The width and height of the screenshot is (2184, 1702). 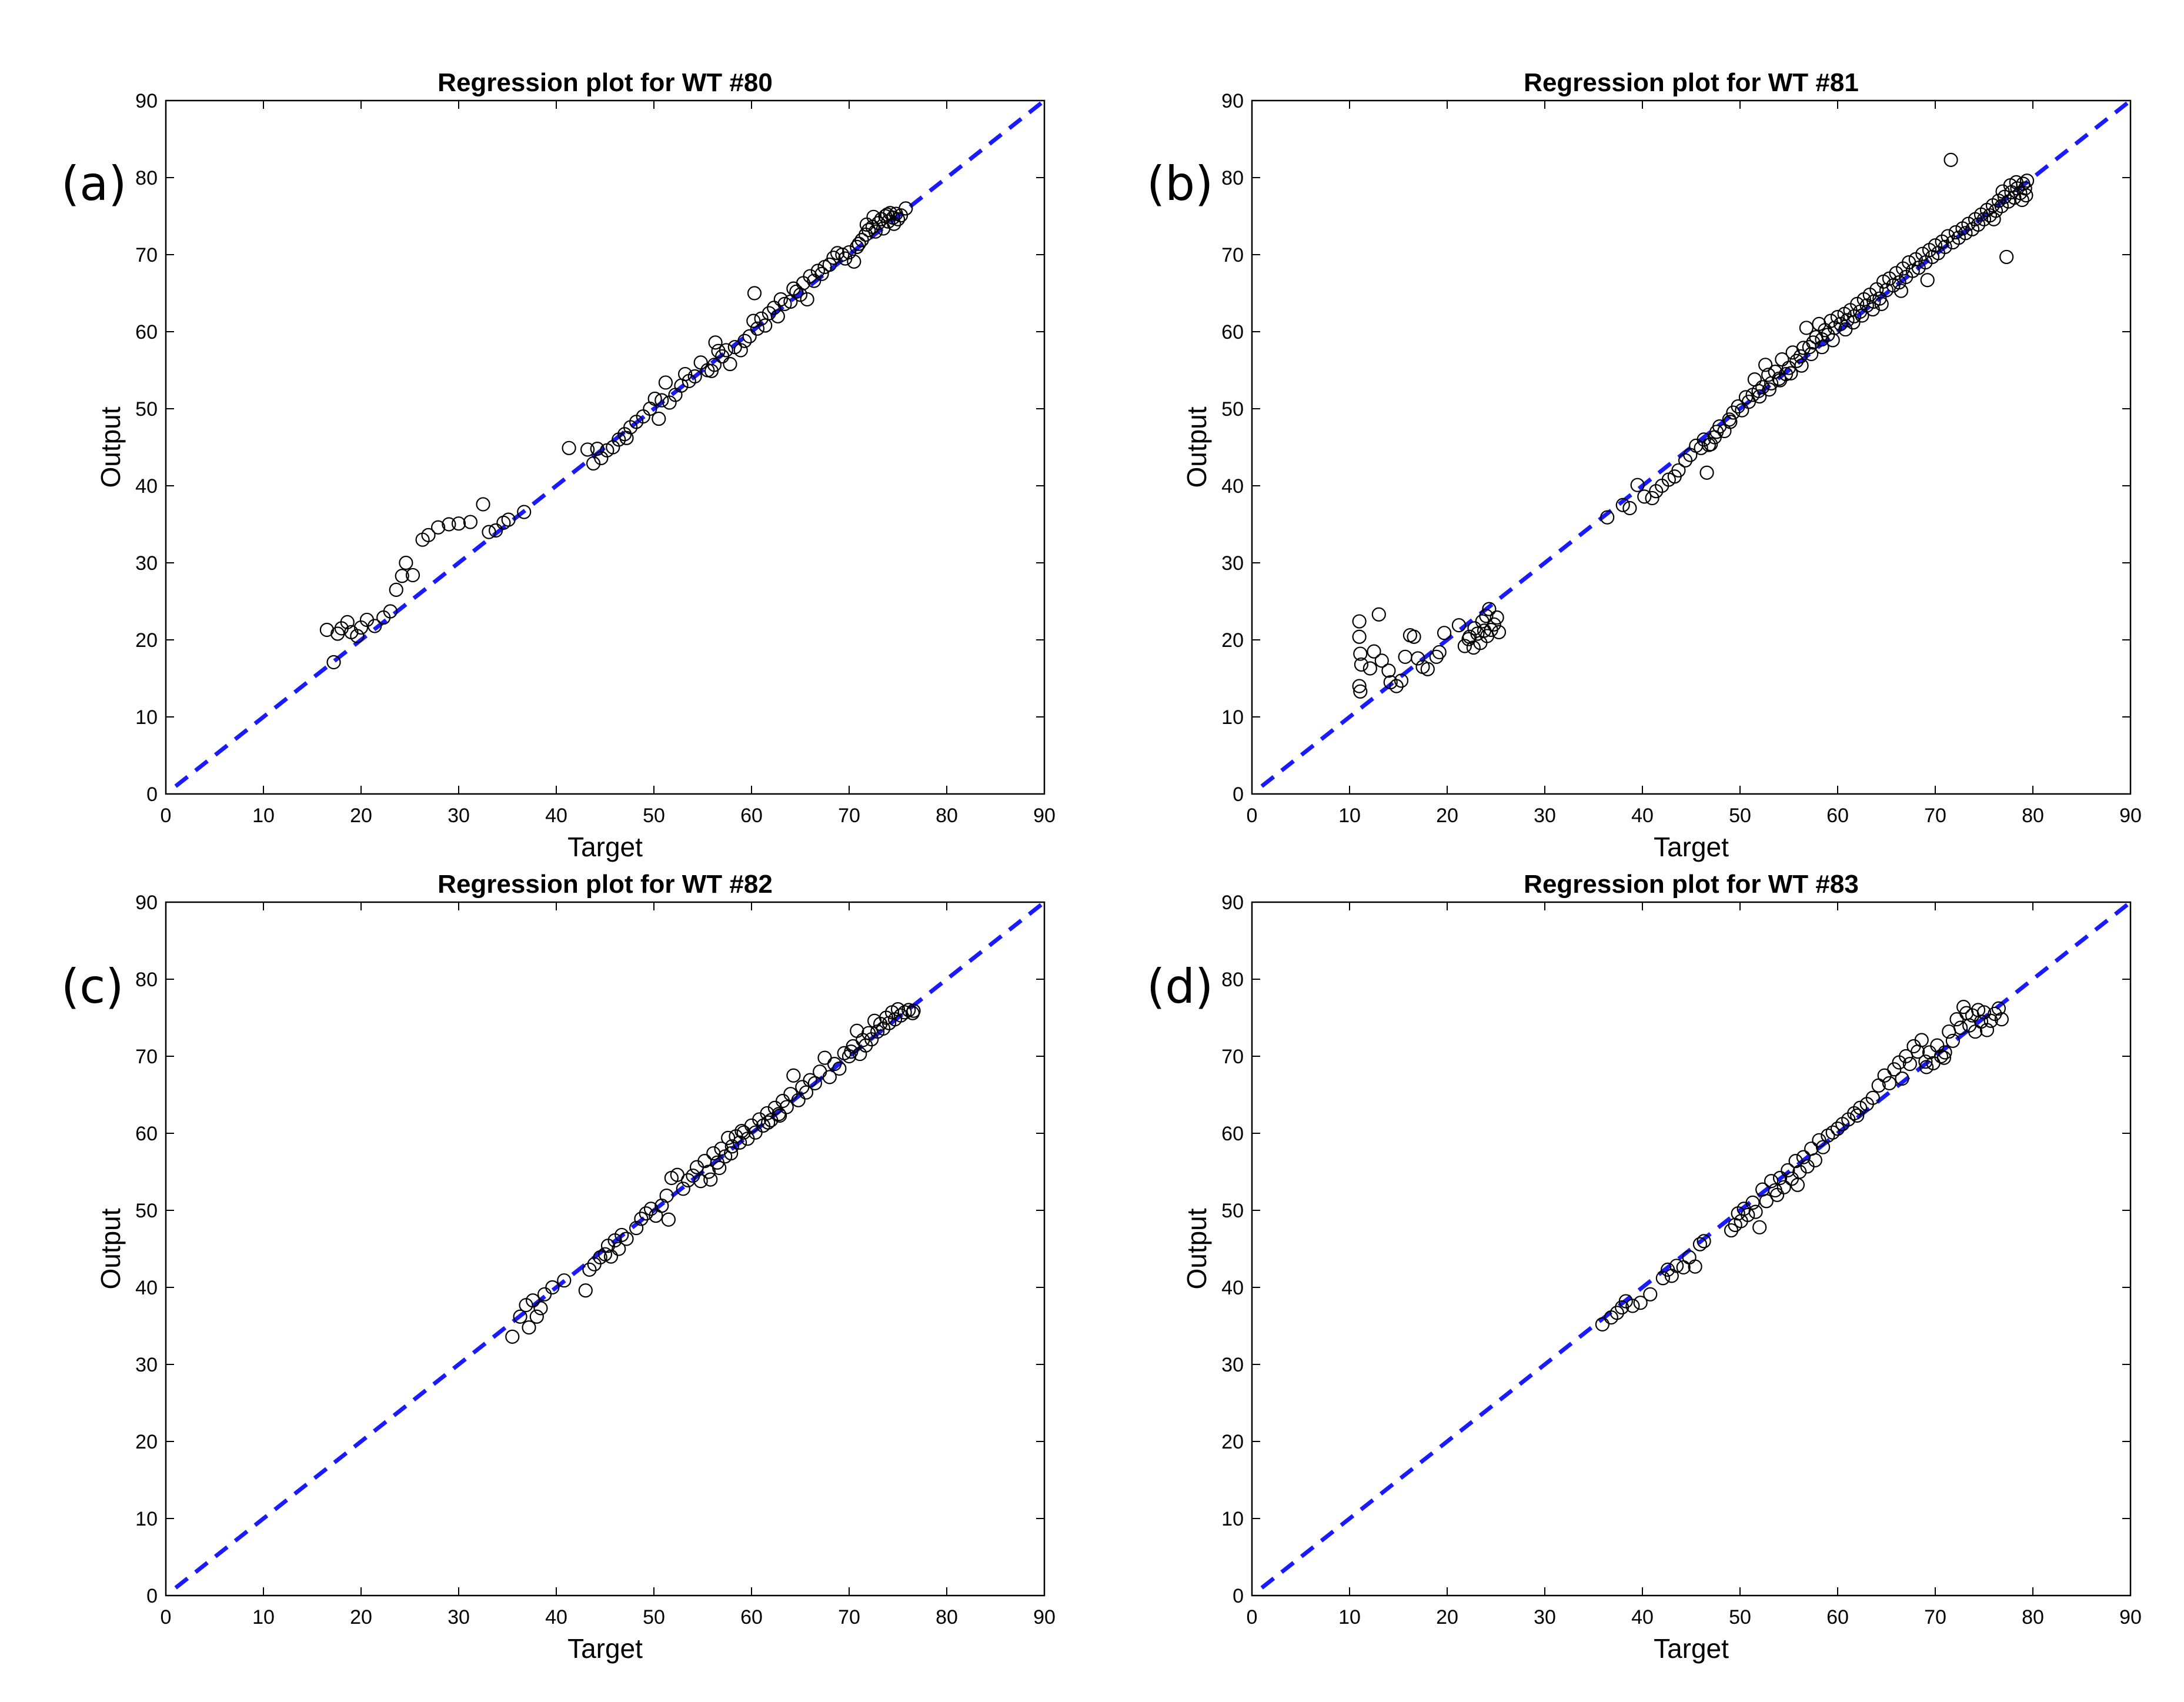 What do you see at coordinates (849, 1617) in the screenshot?
I see `panel-c-xtick-label: 70` at bounding box center [849, 1617].